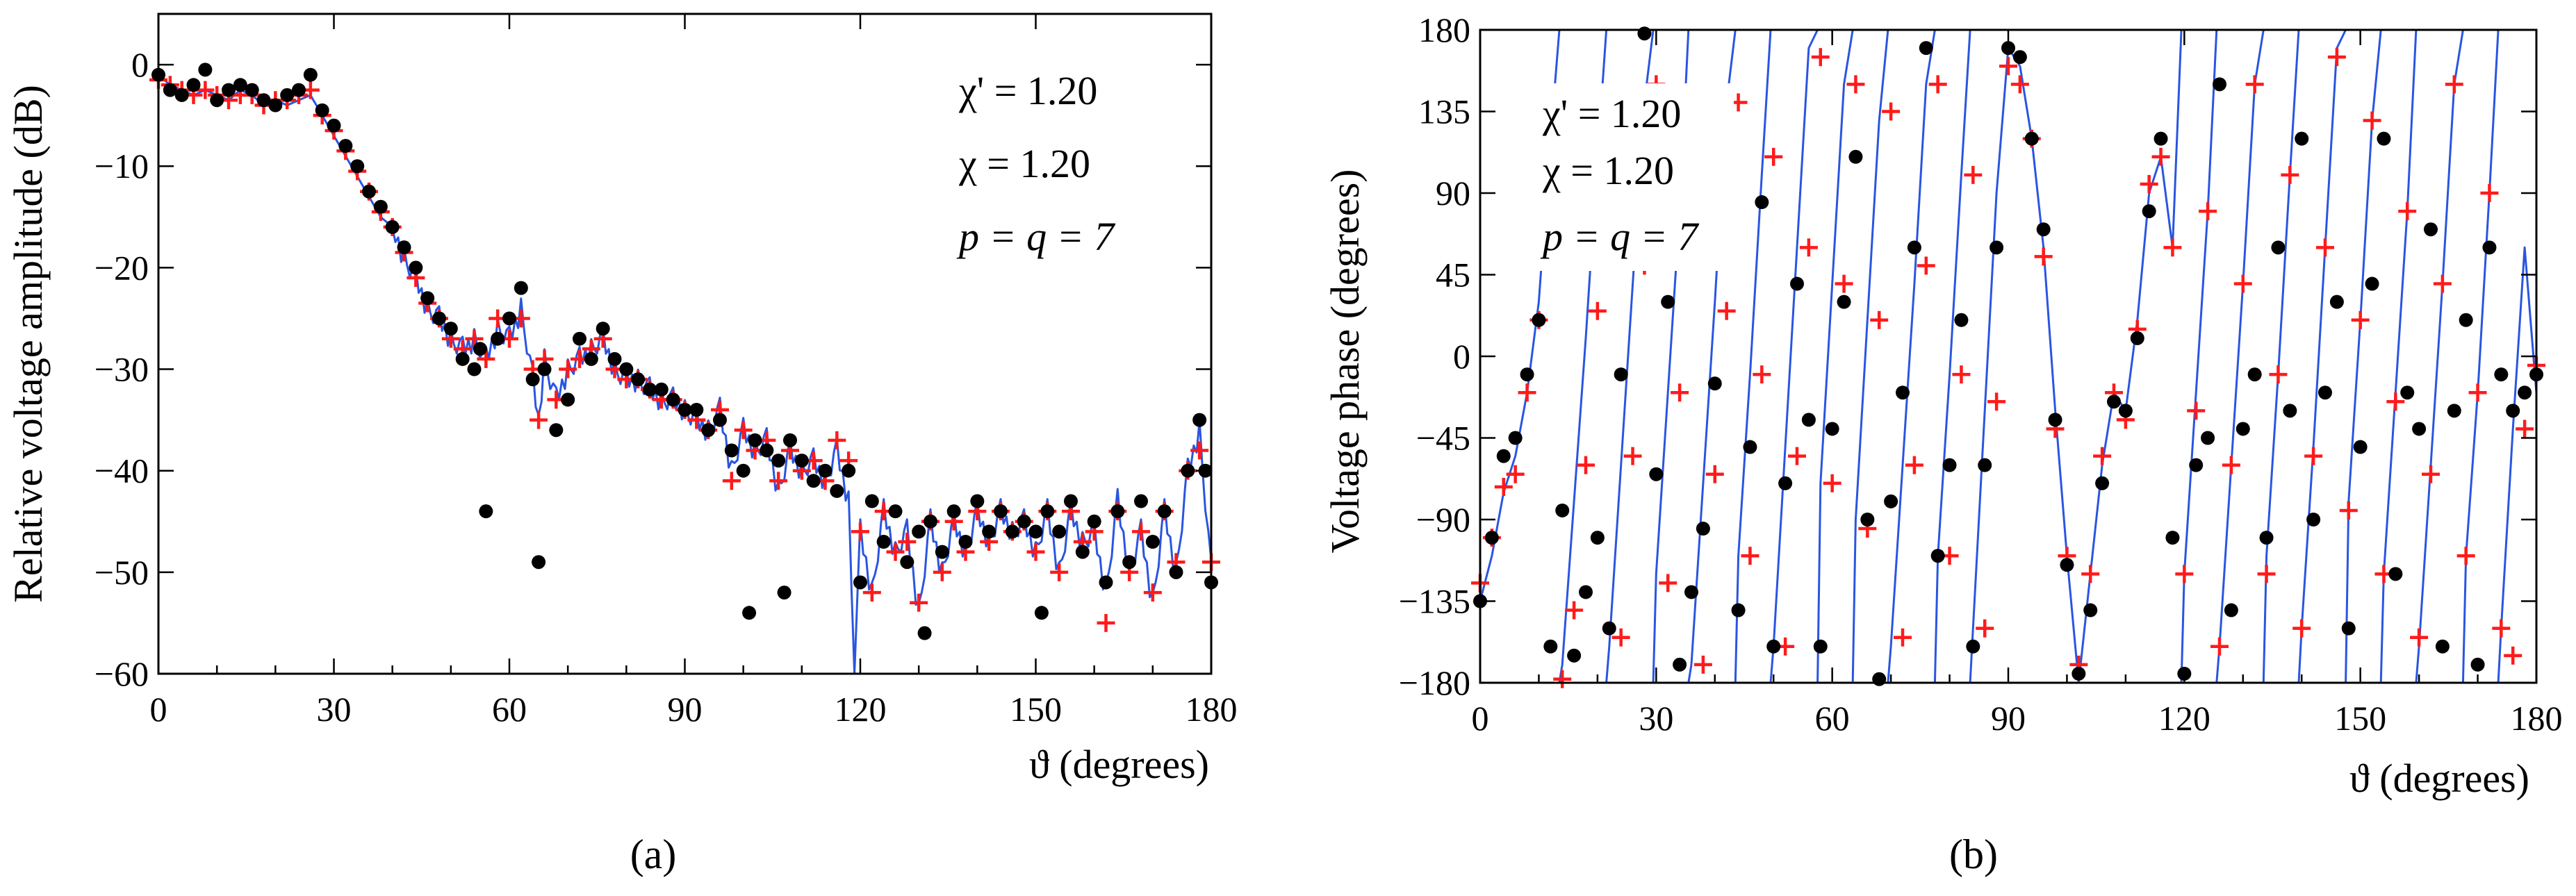  Describe the element at coordinates (1612, 113) in the screenshot. I see `panel-b-annotation-chi-prime: χ' = 1.20` at that location.